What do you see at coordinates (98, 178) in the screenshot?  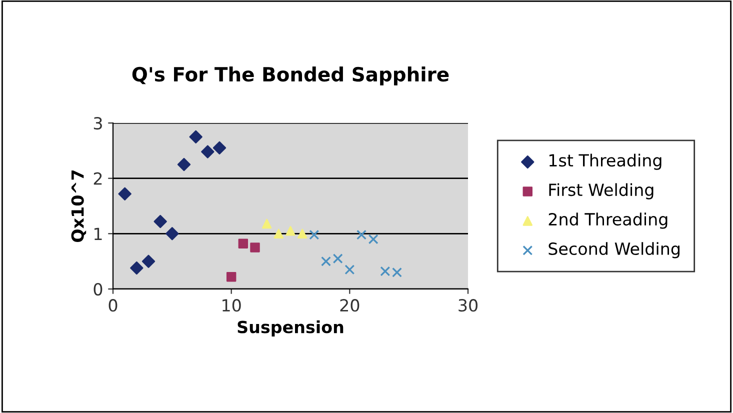 I see `y-tick-label: 2` at bounding box center [98, 178].